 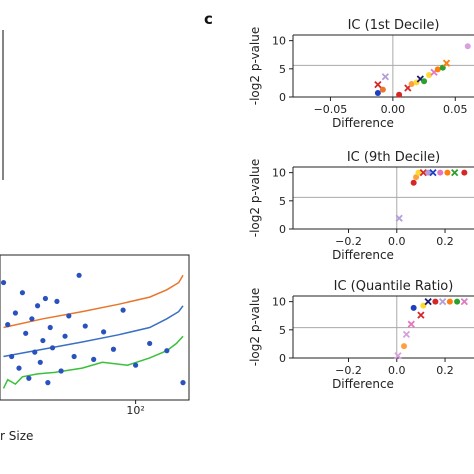 What do you see at coordinates (394, 25) in the screenshot?
I see `panel-title: IC (1st Decile)` at bounding box center [394, 25].